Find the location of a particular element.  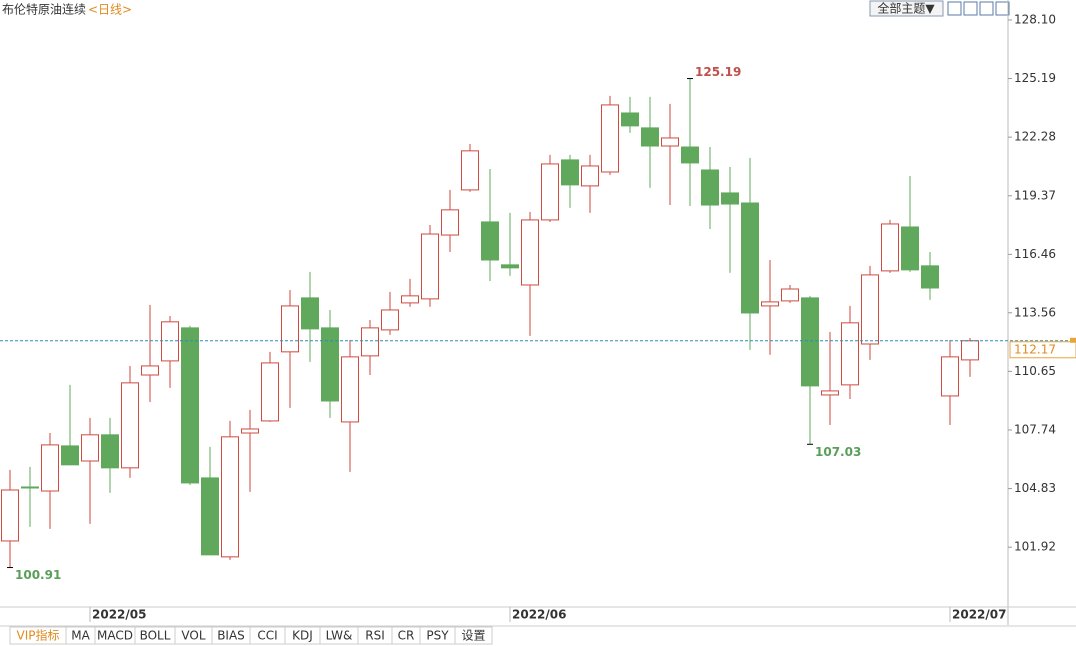

x-tick-label: 2022/05 is located at coordinates (119, 615).